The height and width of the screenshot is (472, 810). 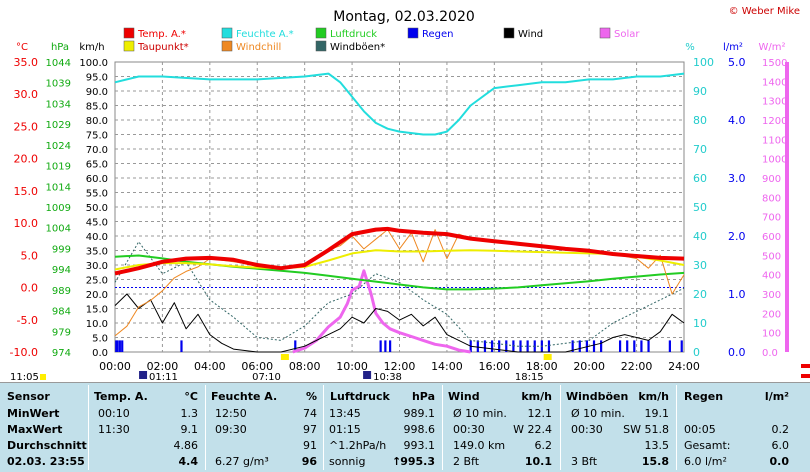 What do you see at coordinates (707, 445) in the screenshot?
I see `rain-desc: Gesamt:` at bounding box center [707, 445].